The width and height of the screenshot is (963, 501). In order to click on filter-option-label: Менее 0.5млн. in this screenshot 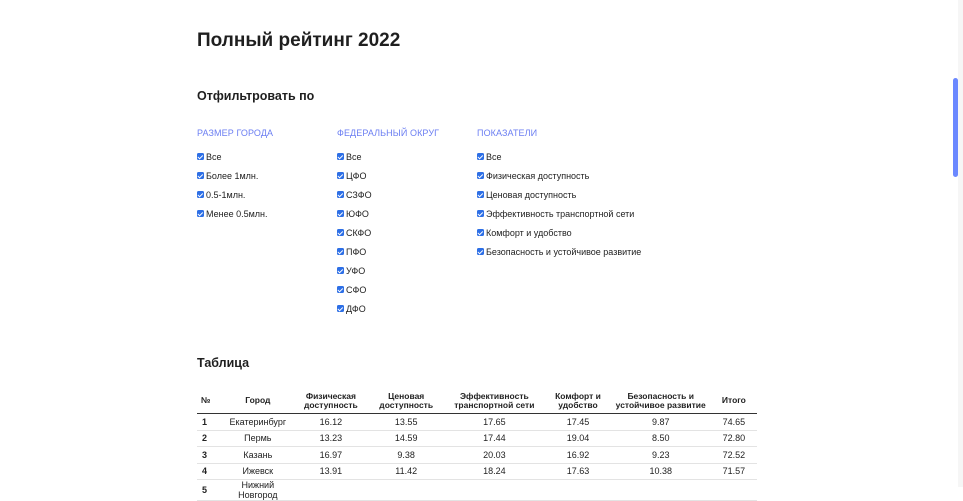, I will do `click(237, 213)`.